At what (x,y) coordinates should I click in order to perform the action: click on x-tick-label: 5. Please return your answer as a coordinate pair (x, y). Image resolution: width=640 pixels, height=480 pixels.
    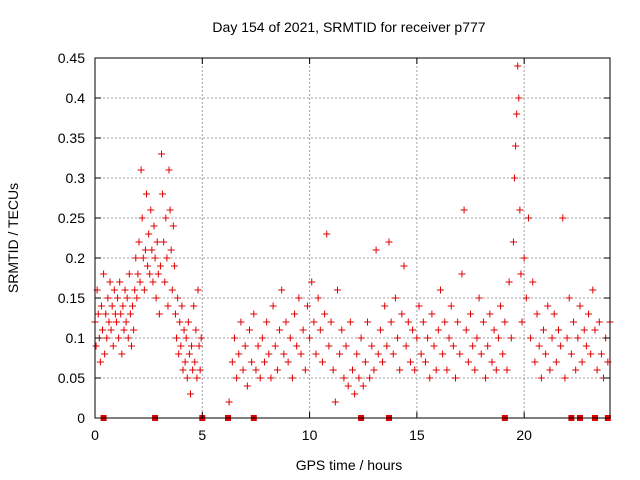
    Looking at the image, I should click on (202, 435).